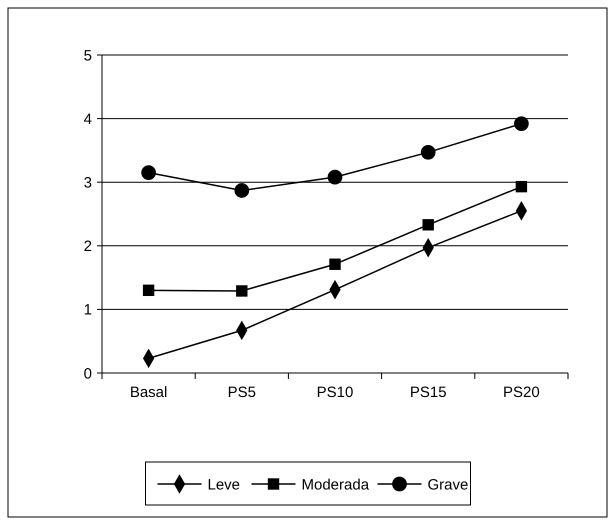  I want to click on y-tick-label: 1, so click(88, 310).